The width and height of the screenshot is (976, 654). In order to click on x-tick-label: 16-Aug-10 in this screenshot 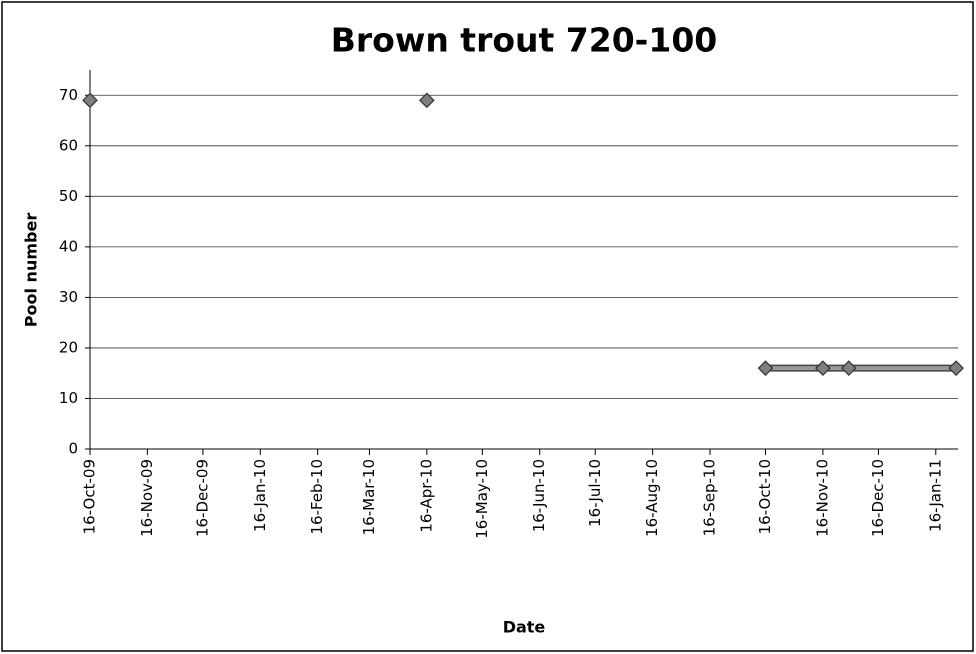, I will do `click(652, 498)`.